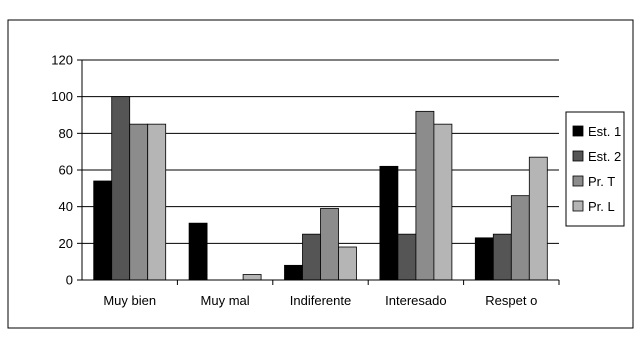  What do you see at coordinates (66, 170) in the screenshot?
I see `y-tick-label: 60` at bounding box center [66, 170].